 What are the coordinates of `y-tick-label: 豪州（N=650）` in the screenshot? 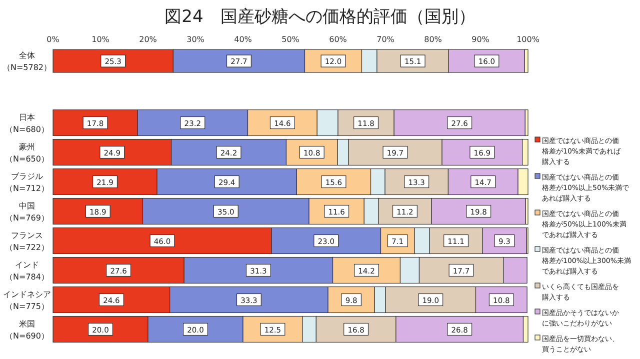 It's located at (27, 153).